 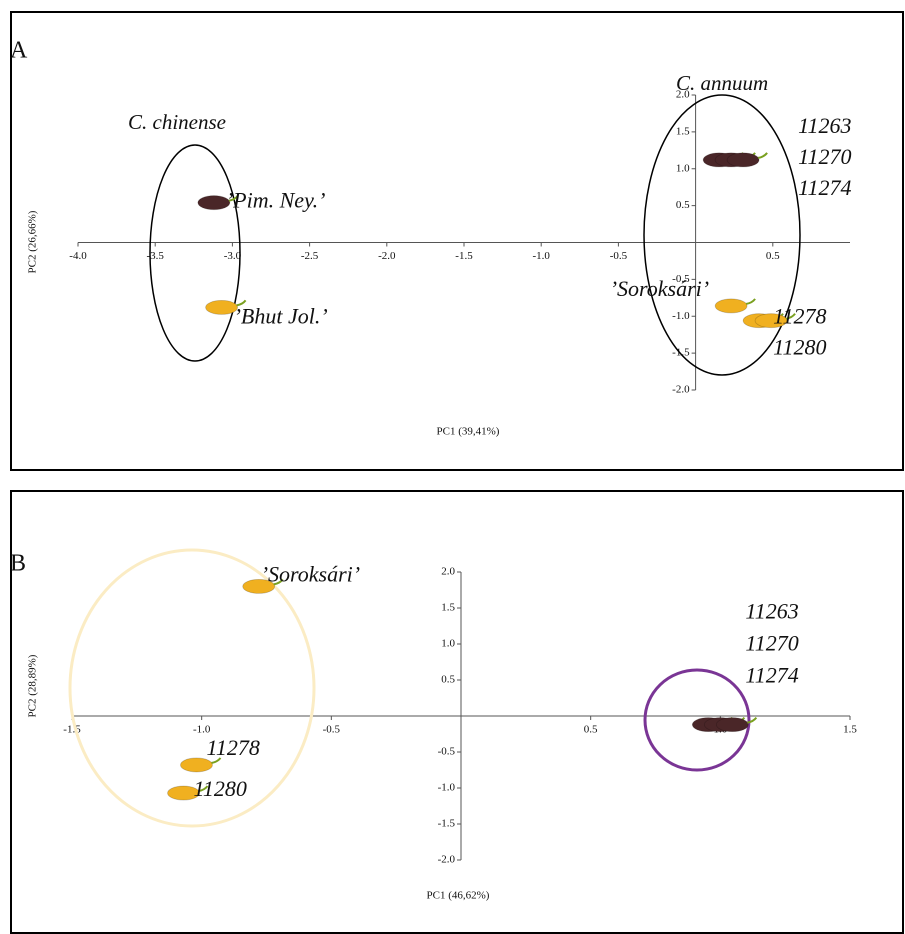 I want to click on x-tick-label: 1.5, so click(x=850, y=730).